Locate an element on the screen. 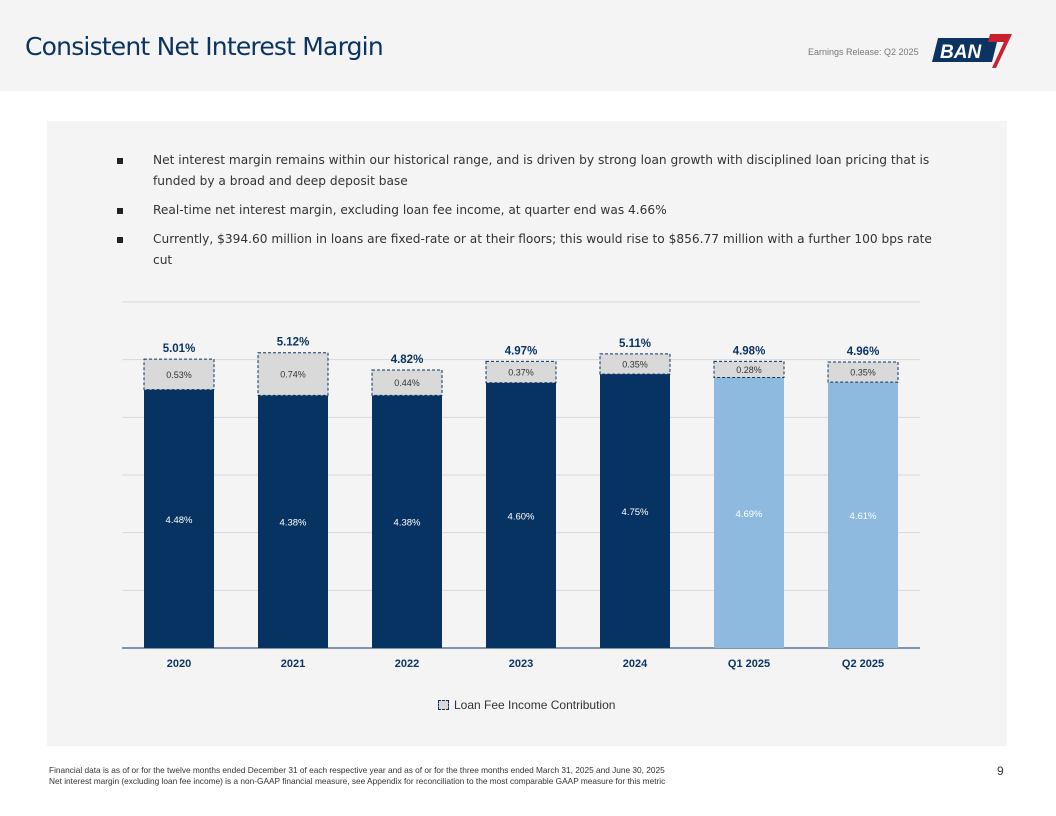  total-label: 5.11% is located at coordinates (635, 344).